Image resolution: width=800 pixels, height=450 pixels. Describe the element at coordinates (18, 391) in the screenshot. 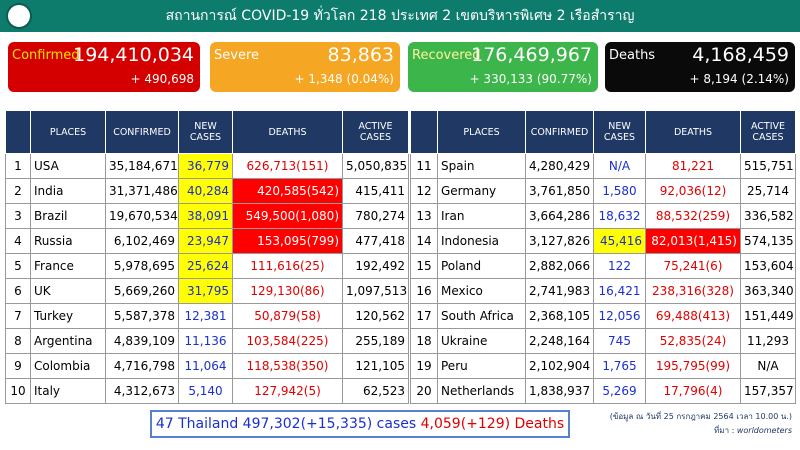

I see `cell: 10` at that location.